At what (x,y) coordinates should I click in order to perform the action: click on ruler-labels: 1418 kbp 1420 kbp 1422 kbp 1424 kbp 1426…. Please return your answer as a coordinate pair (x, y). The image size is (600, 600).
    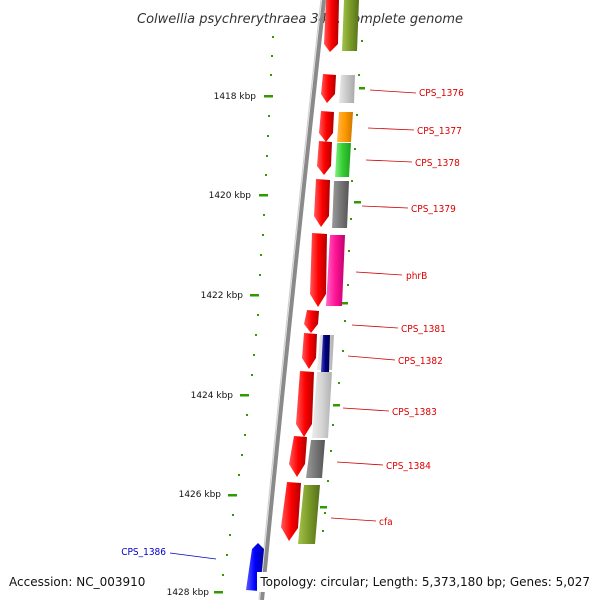
    Looking at the image, I should click on (212, 345).